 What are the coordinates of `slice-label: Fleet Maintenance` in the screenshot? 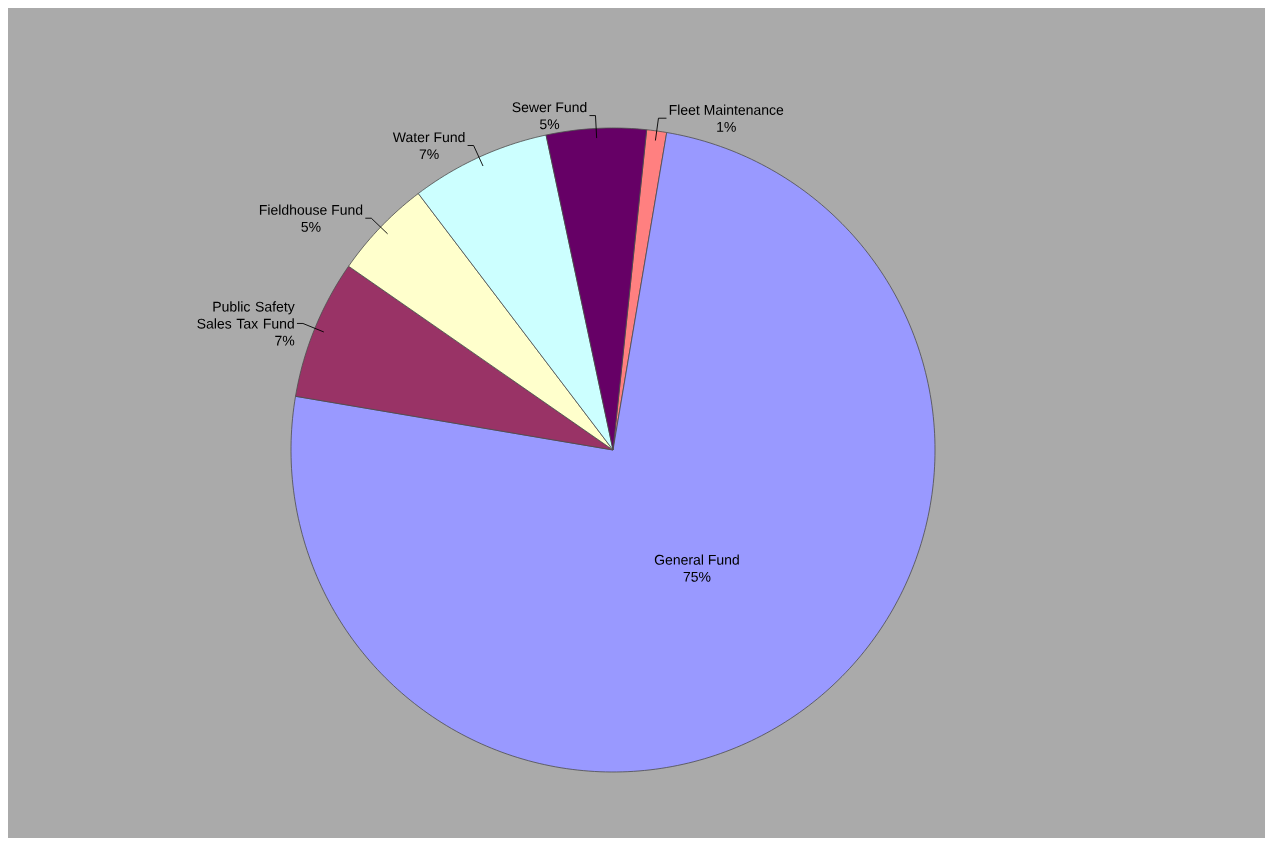 It's located at (726, 109).